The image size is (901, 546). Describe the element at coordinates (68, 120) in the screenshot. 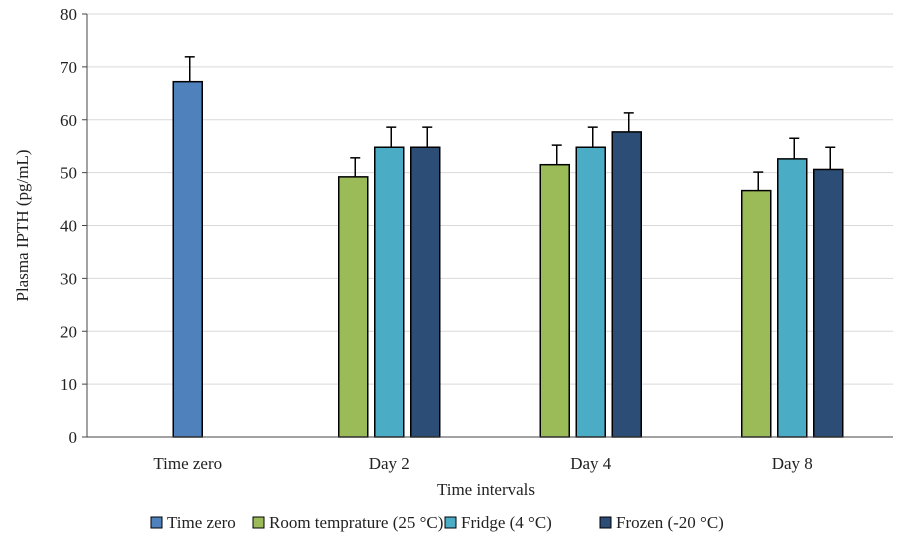

I see `y-tick-label: 60` at that location.